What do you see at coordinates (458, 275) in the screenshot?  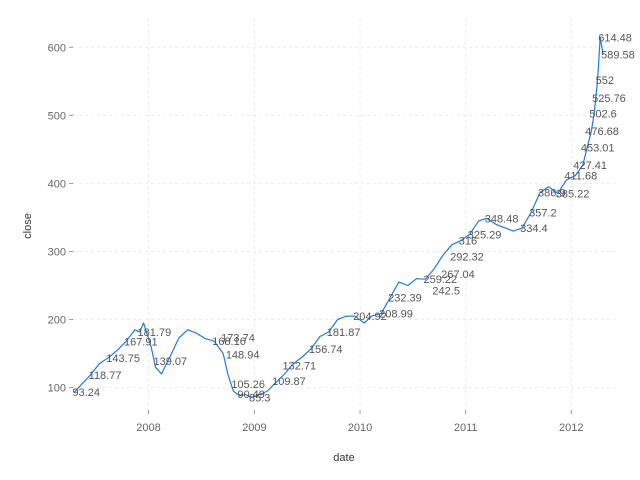 I see `data-label: 267.04` at bounding box center [458, 275].